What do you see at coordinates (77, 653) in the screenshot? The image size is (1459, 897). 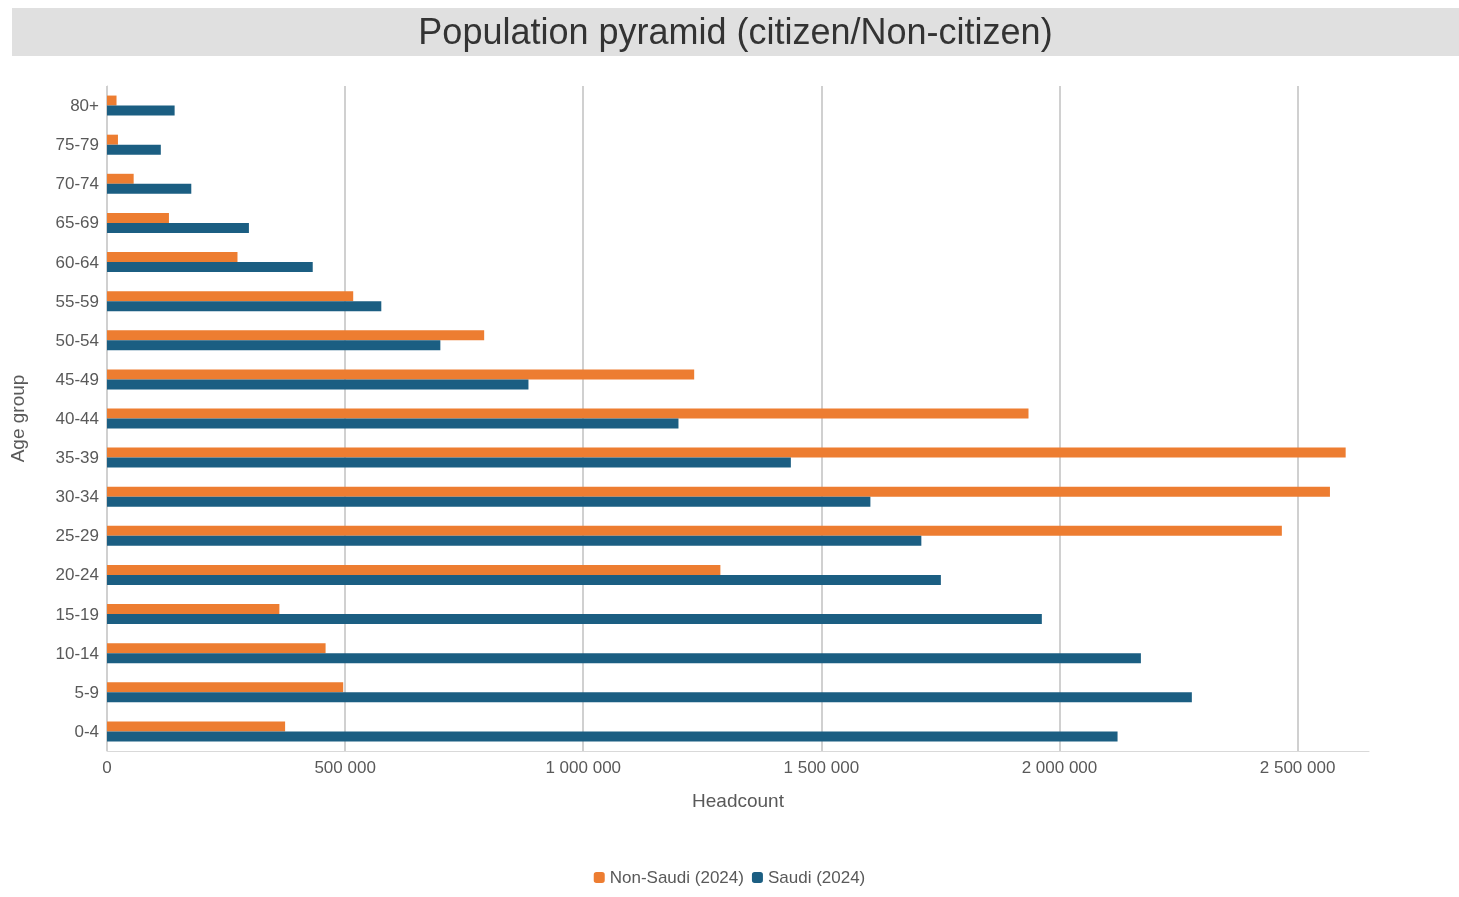 I see `y-tick-label: 10-14` at bounding box center [77, 653].